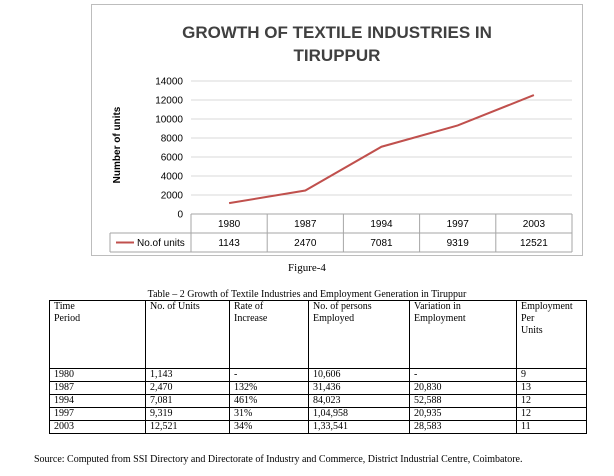 The height and width of the screenshot is (476, 614). What do you see at coordinates (187, 401) in the screenshot?
I see `table-cell: 7,081` at bounding box center [187, 401].